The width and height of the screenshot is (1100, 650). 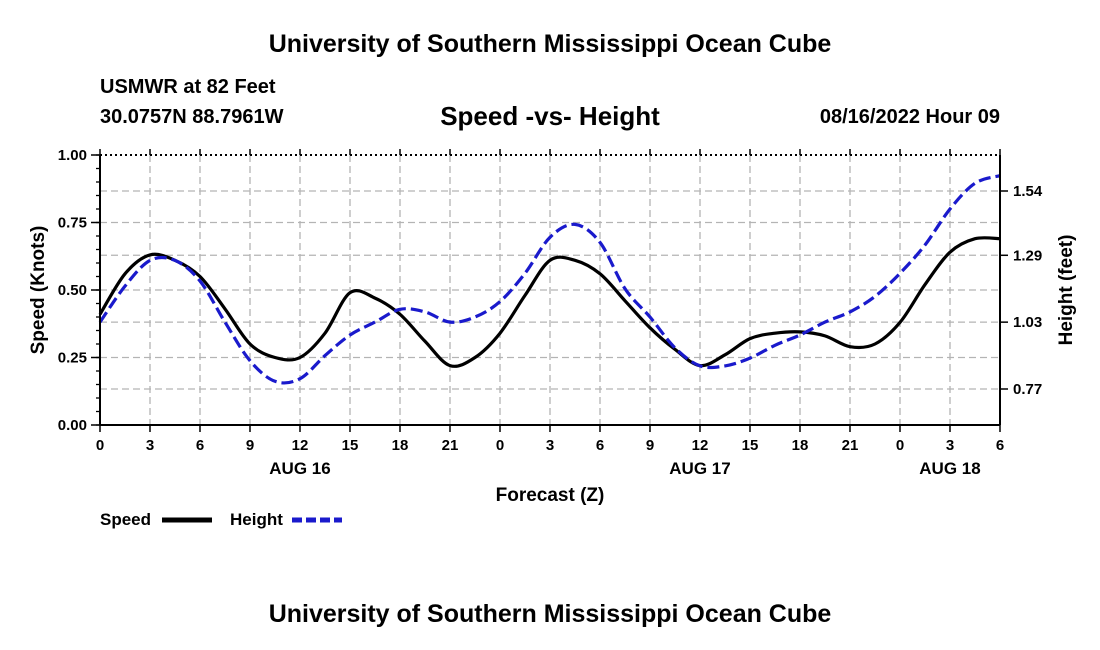 I want to click on station-label: USMWR at 82 Feet, so click(x=188, y=87).